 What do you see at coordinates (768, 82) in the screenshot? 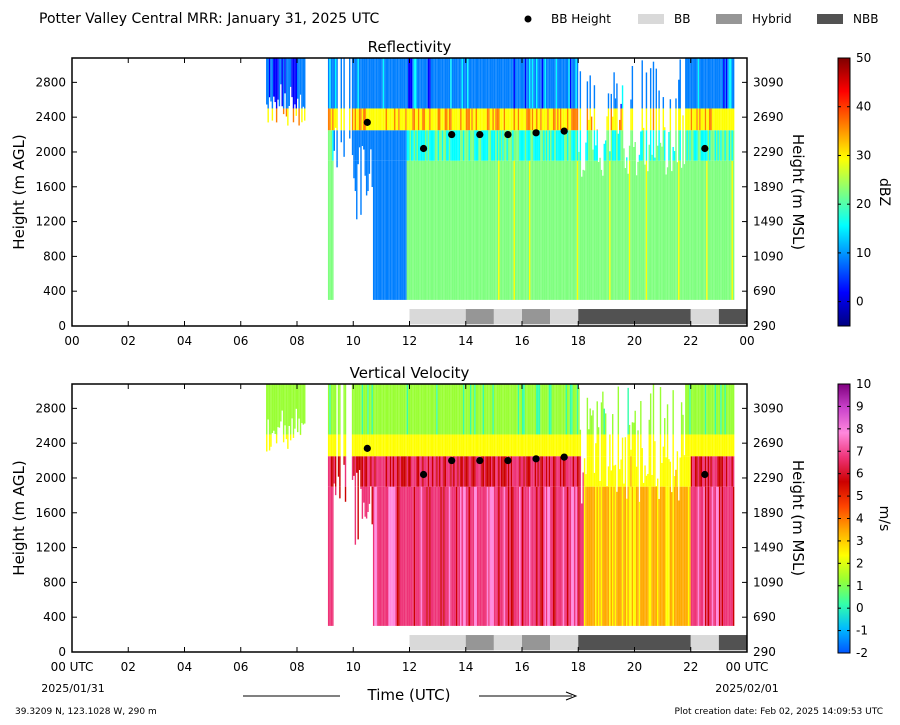
I see `y-right-tick-label: 3090` at bounding box center [768, 82].